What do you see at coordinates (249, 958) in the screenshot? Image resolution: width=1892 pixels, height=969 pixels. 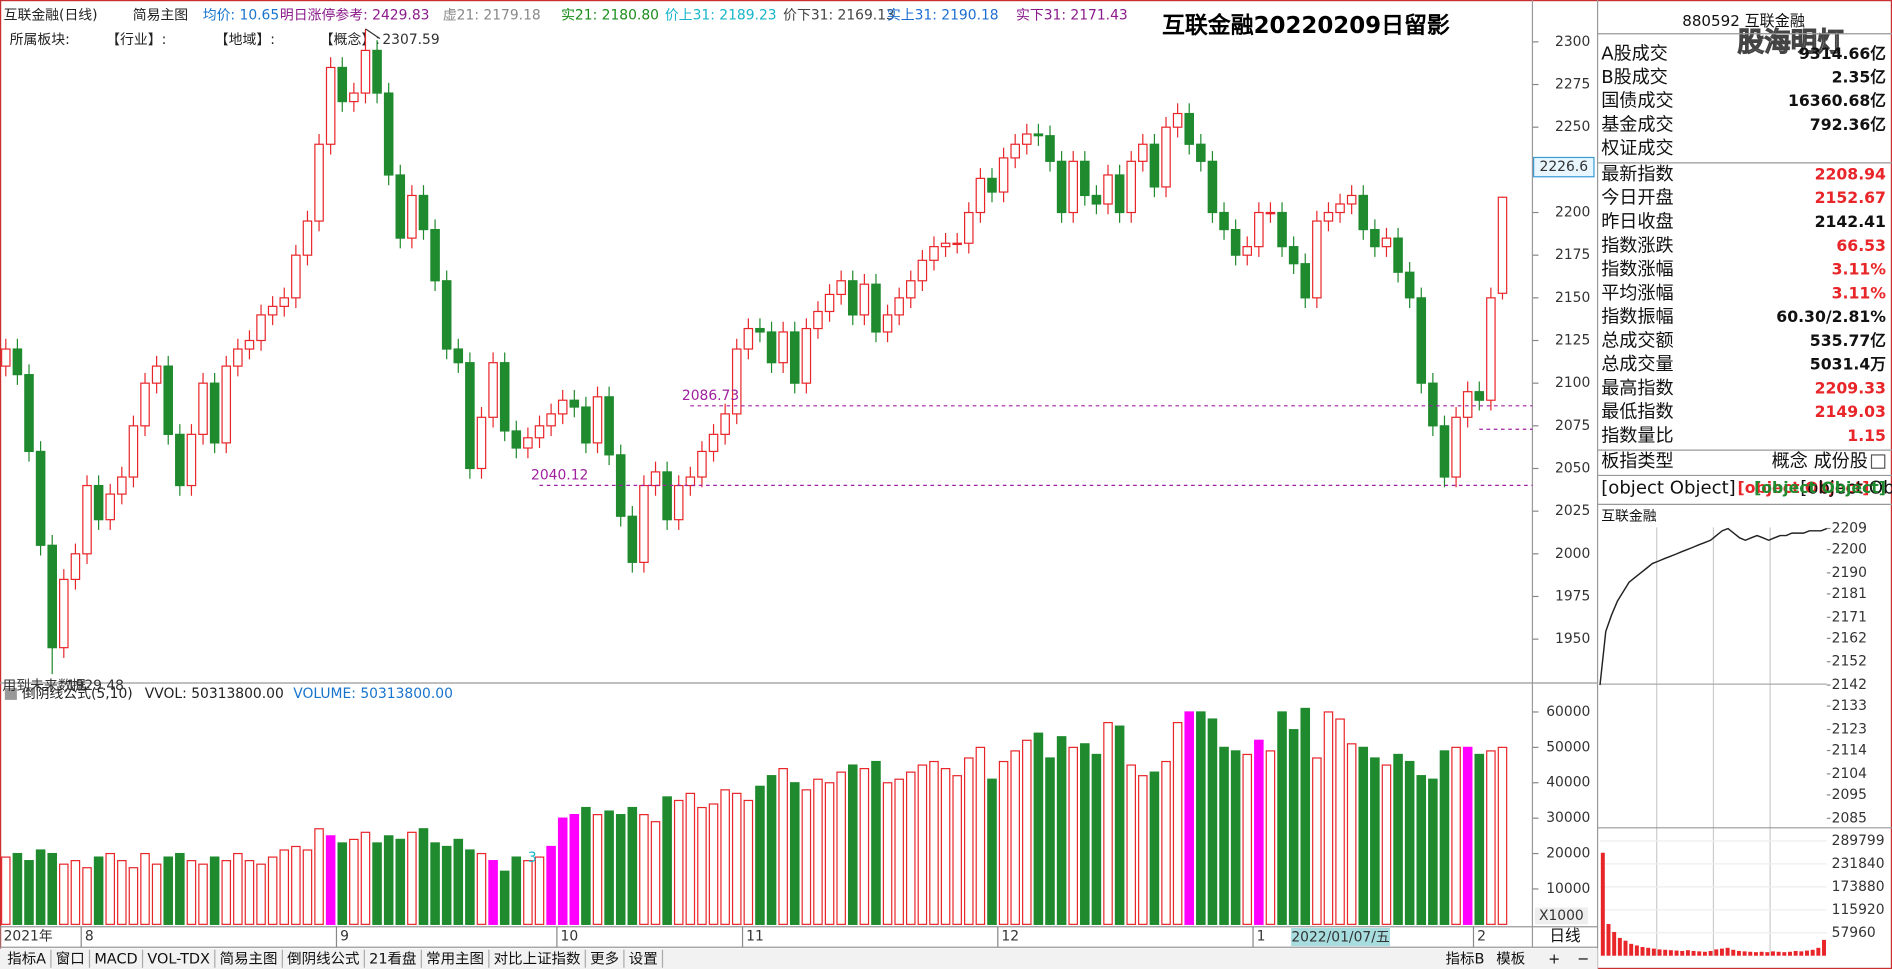 I see `tab: 简易主图` at bounding box center [249, 958].